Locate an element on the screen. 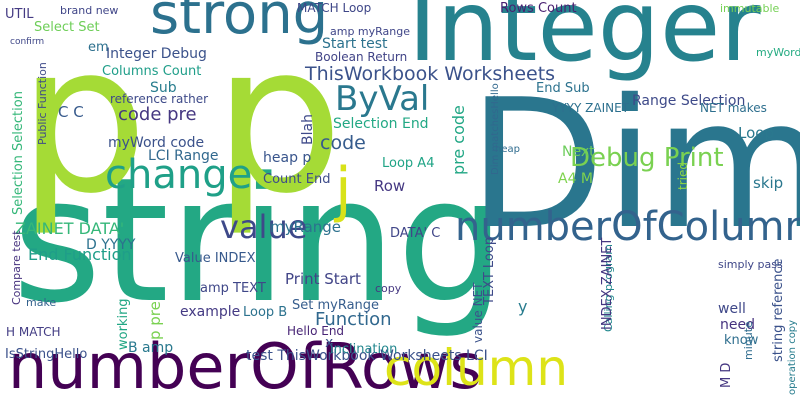  word: ZAINET DATA' is located at coordinates (69, 228).